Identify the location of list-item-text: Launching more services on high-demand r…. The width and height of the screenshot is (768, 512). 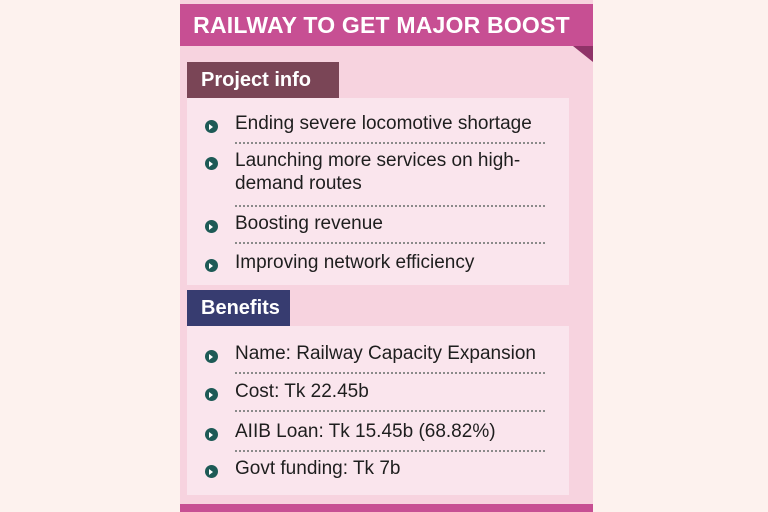
(378, 172).